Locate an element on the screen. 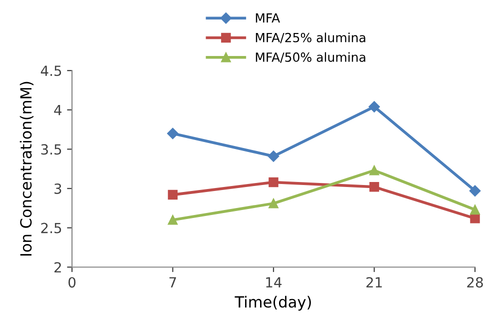  y-tick-label: 3.5 is located at coordinates (51, 149).